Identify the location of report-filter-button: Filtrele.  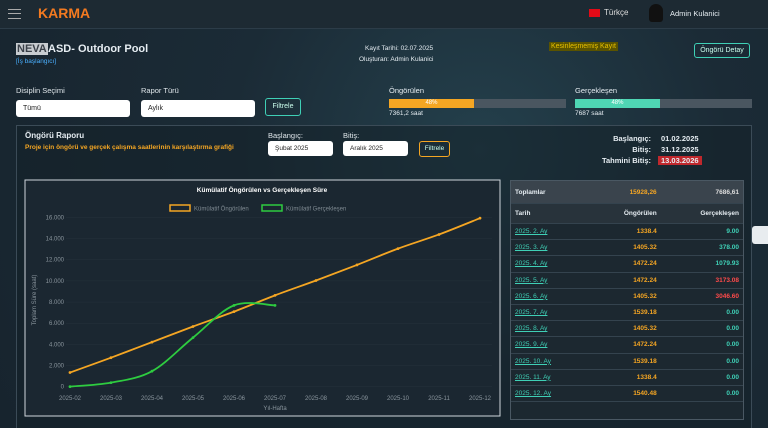
(434, 149).